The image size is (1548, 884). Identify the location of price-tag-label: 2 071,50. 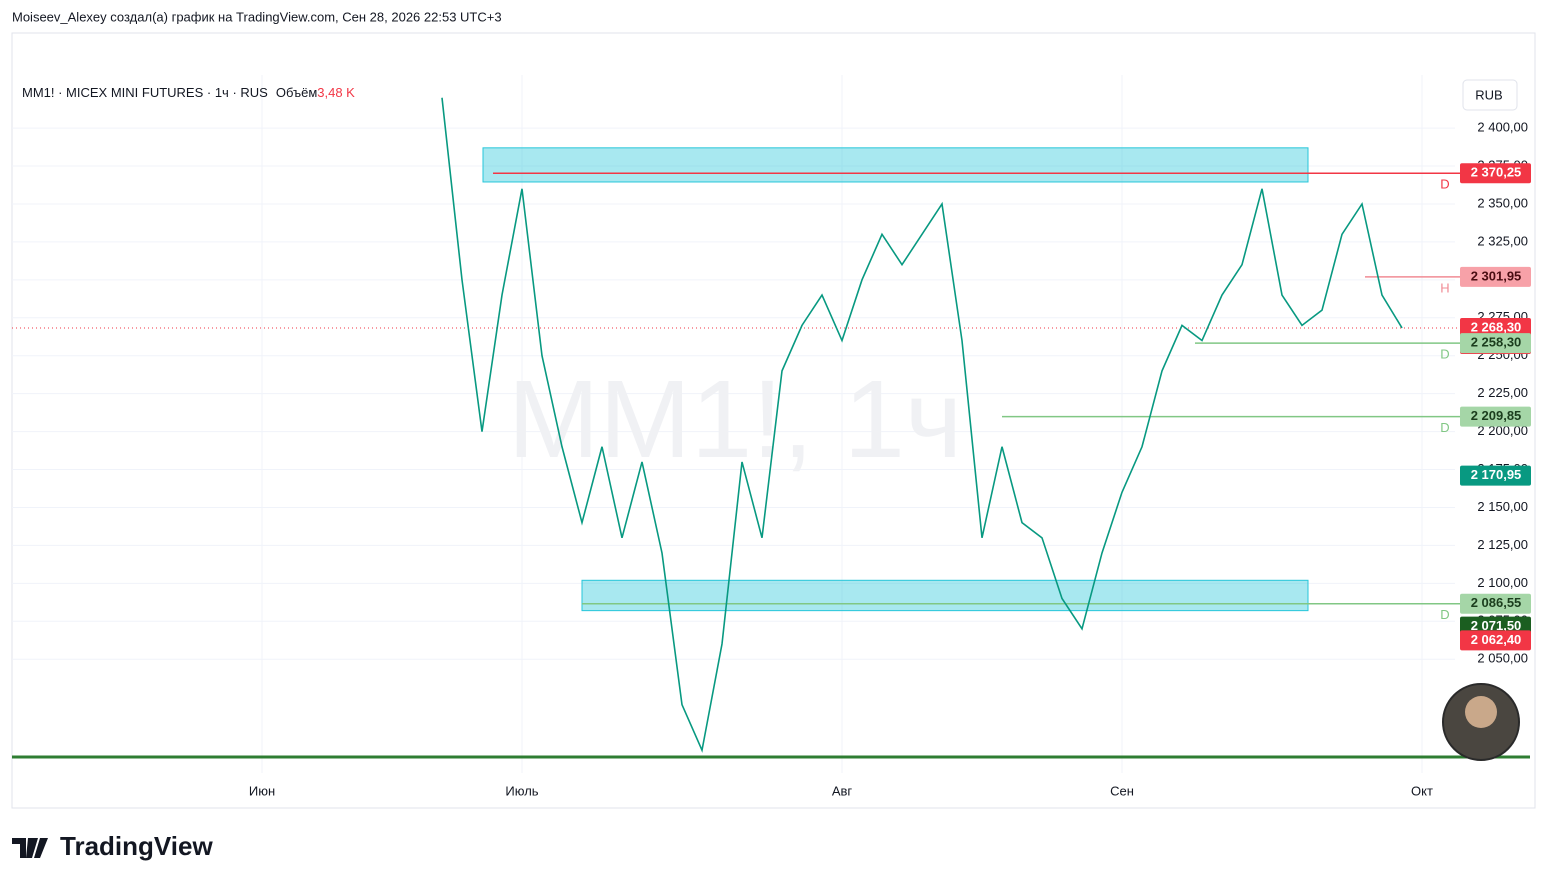
(1496, 625).